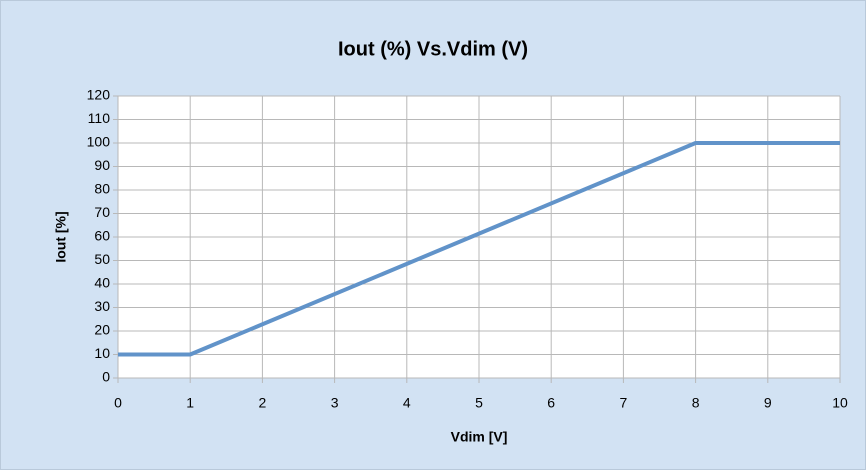 This screenshot has width=866, height=470. I want to click on x-axis-label: Vdim [V], so click(479, 437).